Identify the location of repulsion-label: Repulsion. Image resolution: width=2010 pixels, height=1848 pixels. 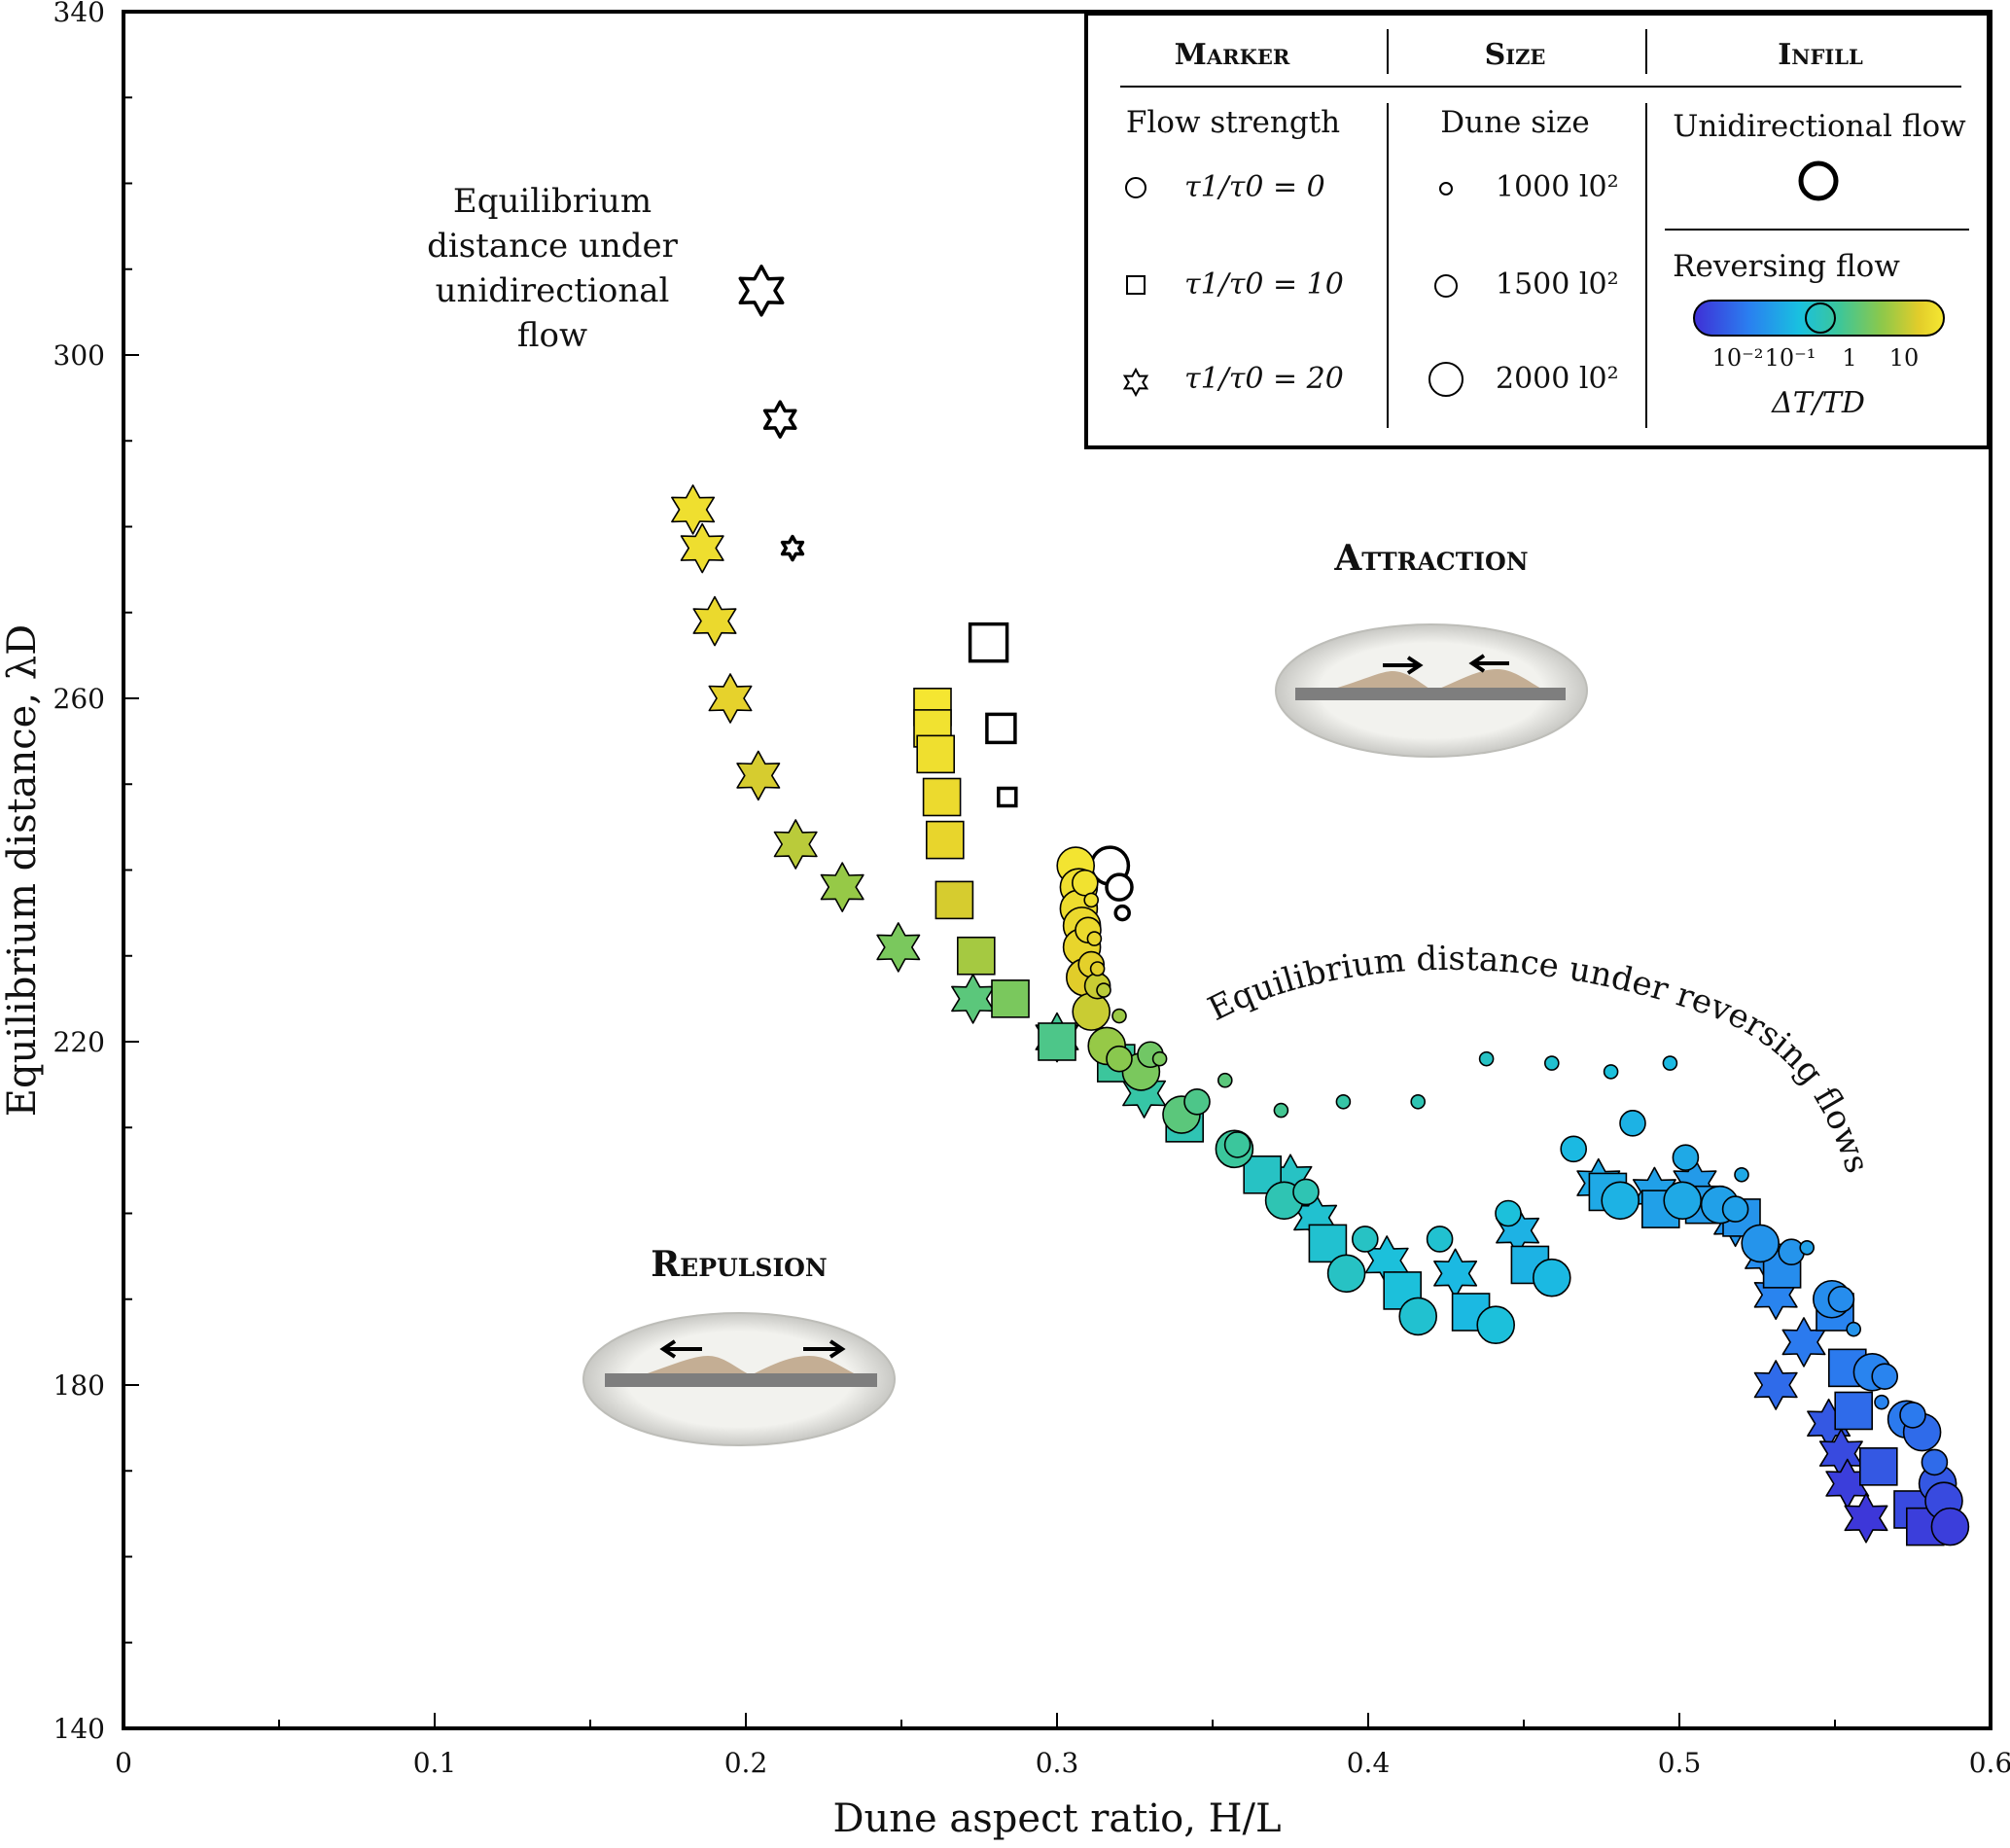
(739, 1264).